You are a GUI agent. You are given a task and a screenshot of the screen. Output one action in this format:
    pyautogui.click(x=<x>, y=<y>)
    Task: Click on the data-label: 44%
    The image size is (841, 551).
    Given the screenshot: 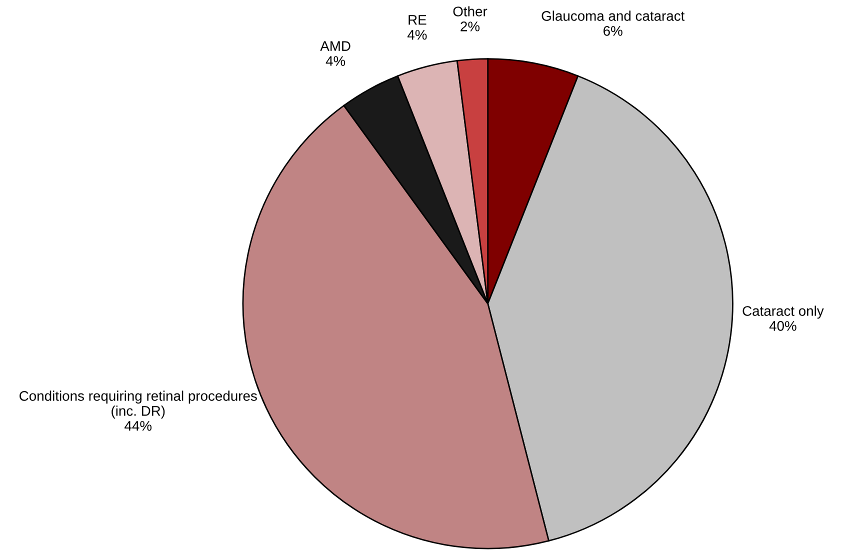 What is the action you would take?
    pyautogui.click(x=138, y=426)
    